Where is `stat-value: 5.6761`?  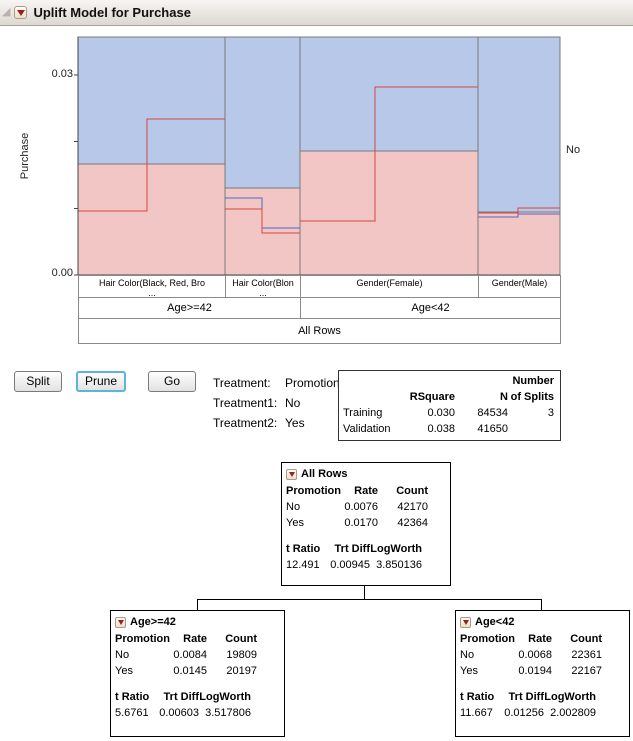 stat-value: 5.6761 is located at coordinates (132, 713).